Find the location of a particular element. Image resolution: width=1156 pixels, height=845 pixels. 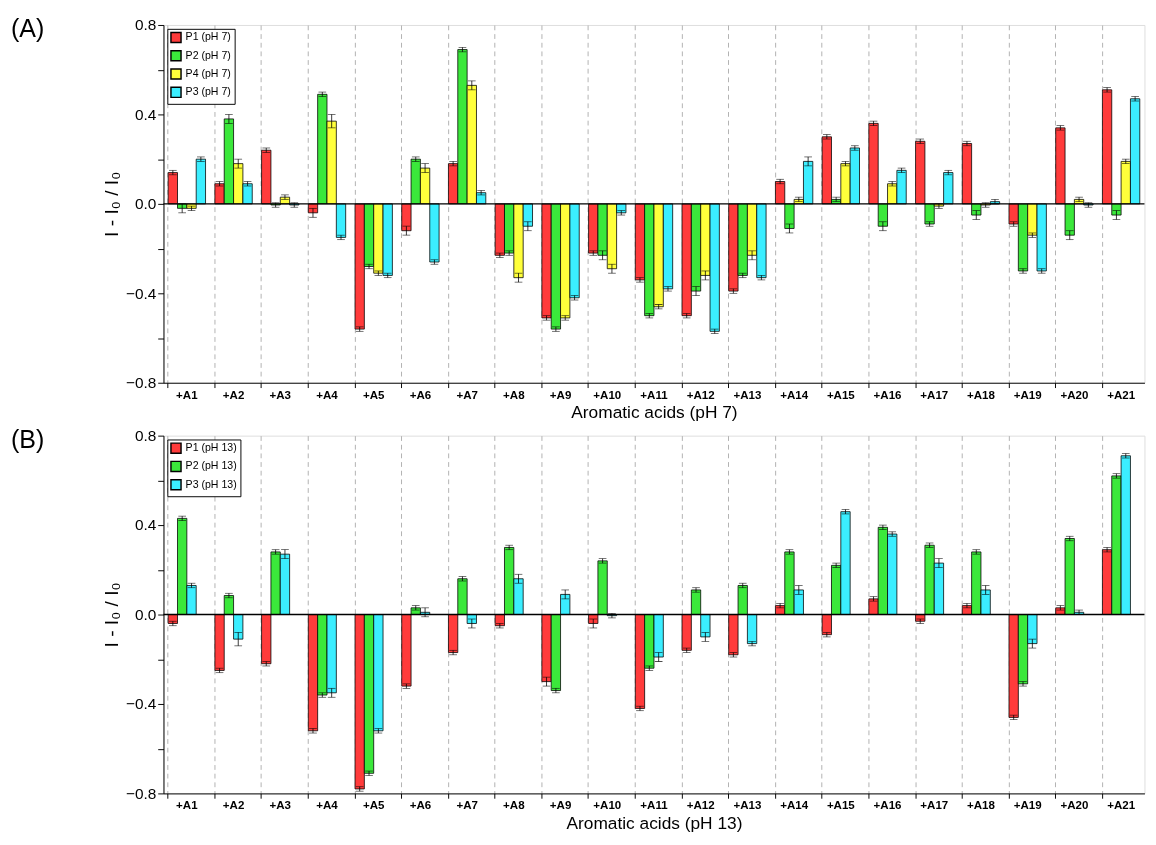

legend-label: P1 (pH 7) is located at coordinates (208, 36).